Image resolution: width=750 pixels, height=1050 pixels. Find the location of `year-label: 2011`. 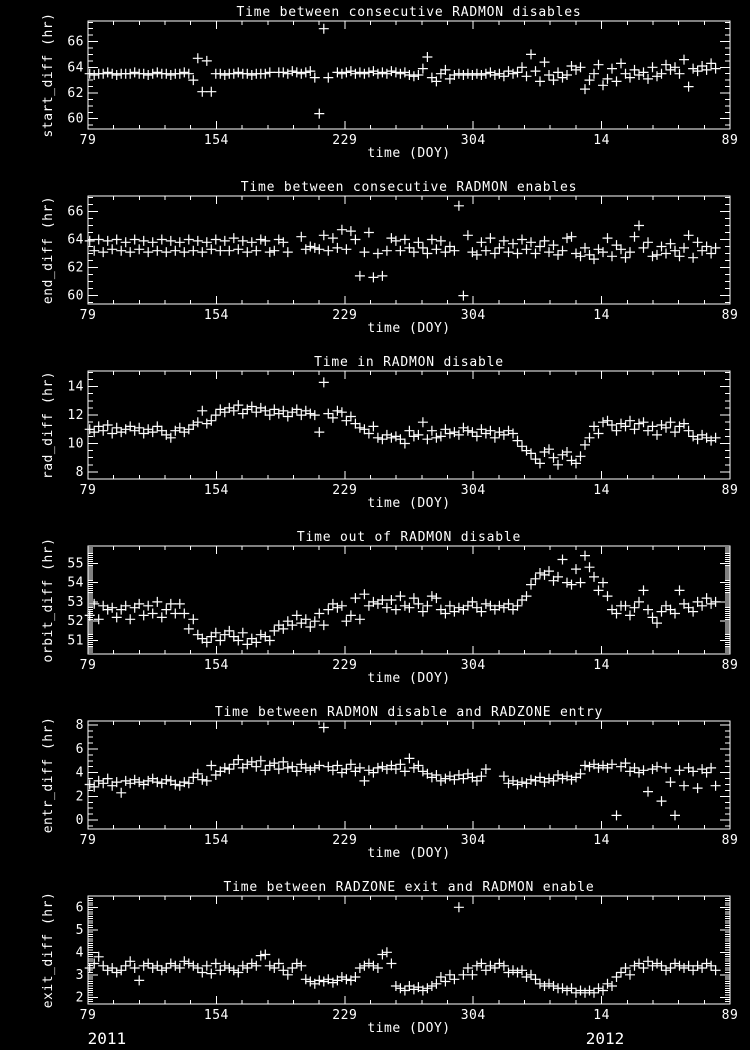

year-label: 2011 is located at coordinates (107, 1038).